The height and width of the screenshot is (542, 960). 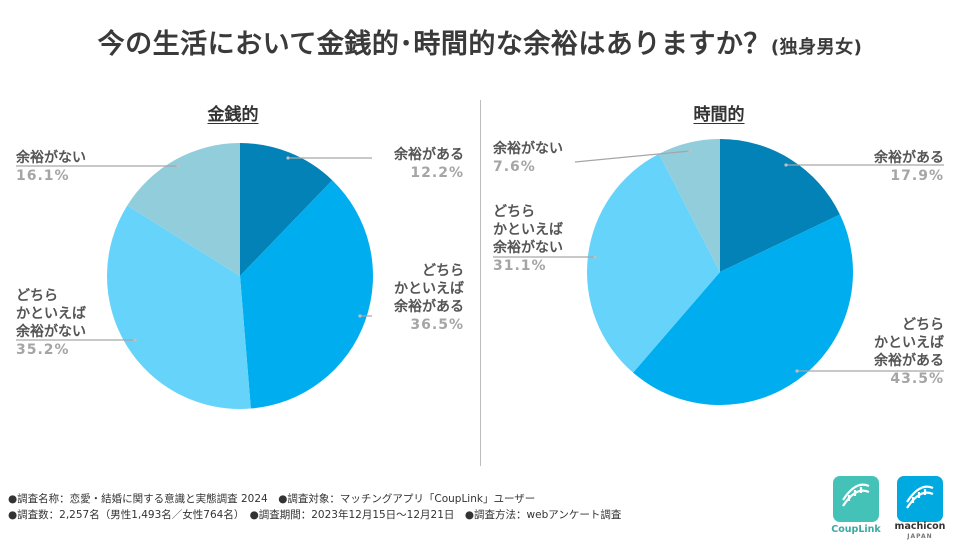 What do you see at coordinates (920, 531) in the screenshot?
I see `machicon-logo-text: machicon JAPAN` at bounding box center [920, 531].